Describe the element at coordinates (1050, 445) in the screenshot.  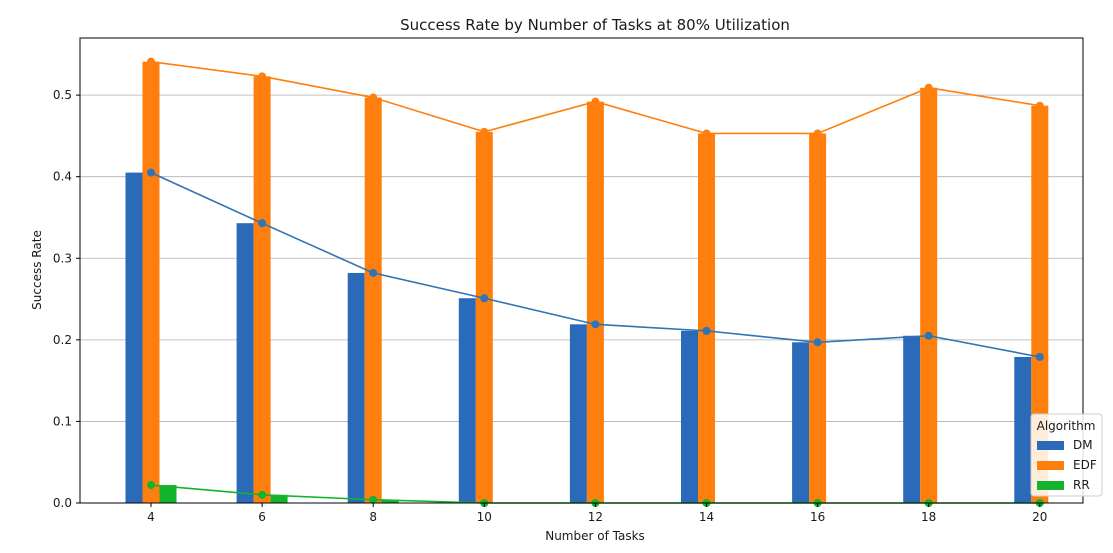
I see `legend-swatch-dm` at that location.